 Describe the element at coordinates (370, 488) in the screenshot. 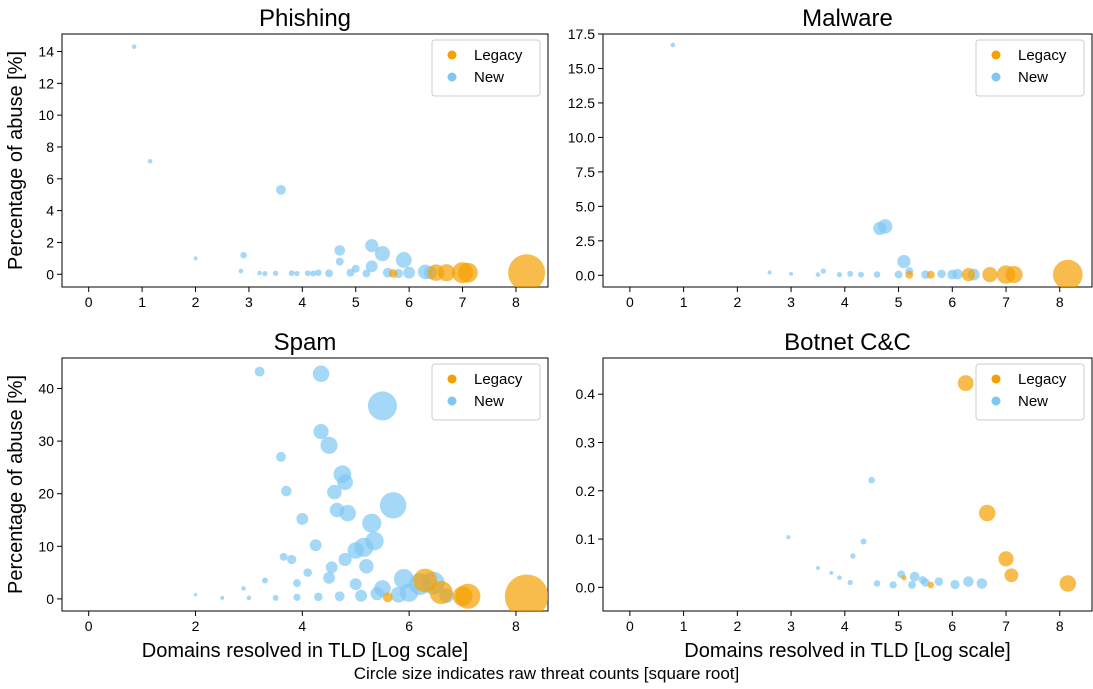

I see `data-points` at that location.